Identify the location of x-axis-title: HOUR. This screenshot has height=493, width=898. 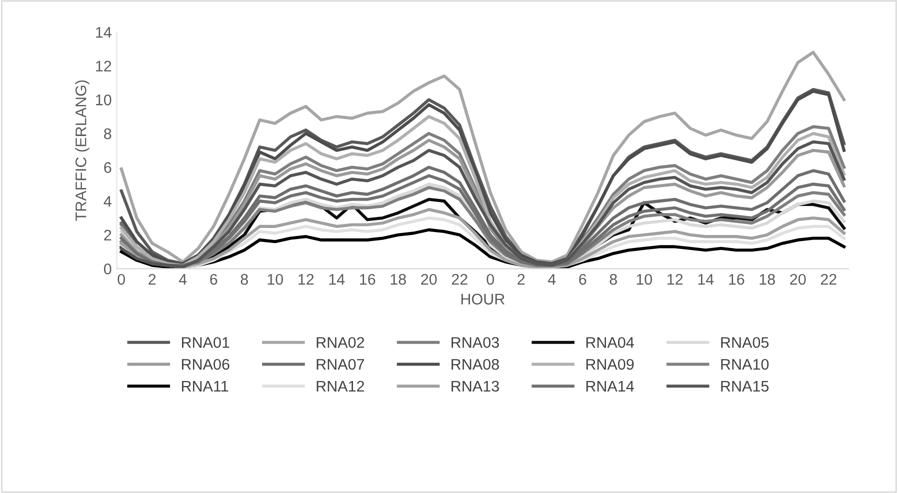
(482, 299).